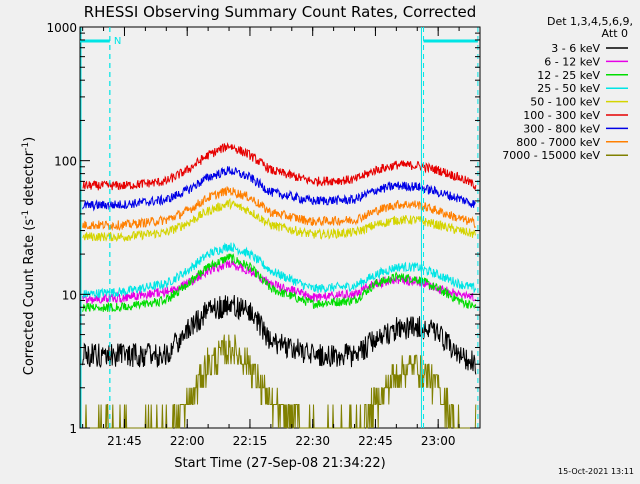  Describe the element at coordinates (29, 139) in the screenshot. I see `y-axis-label-end: )` at that location.